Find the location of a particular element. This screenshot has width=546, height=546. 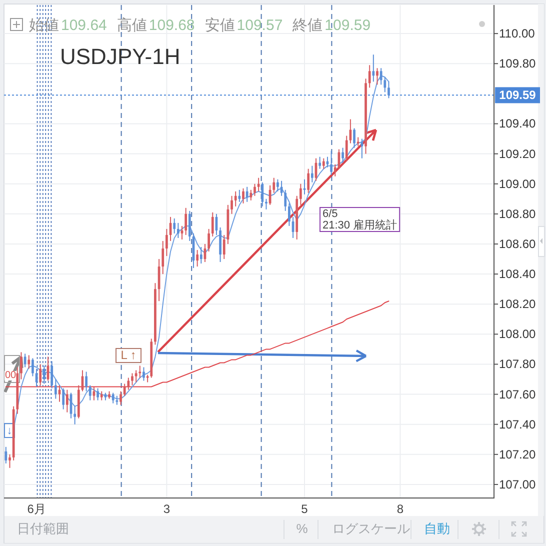

y-tick-label: 109.40 is located at coordinates (517, 123).